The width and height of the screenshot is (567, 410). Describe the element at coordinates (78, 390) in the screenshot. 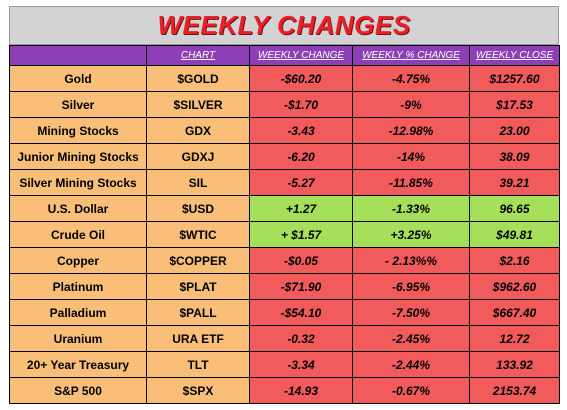

I see `asset-name: S&P 500` at that location.